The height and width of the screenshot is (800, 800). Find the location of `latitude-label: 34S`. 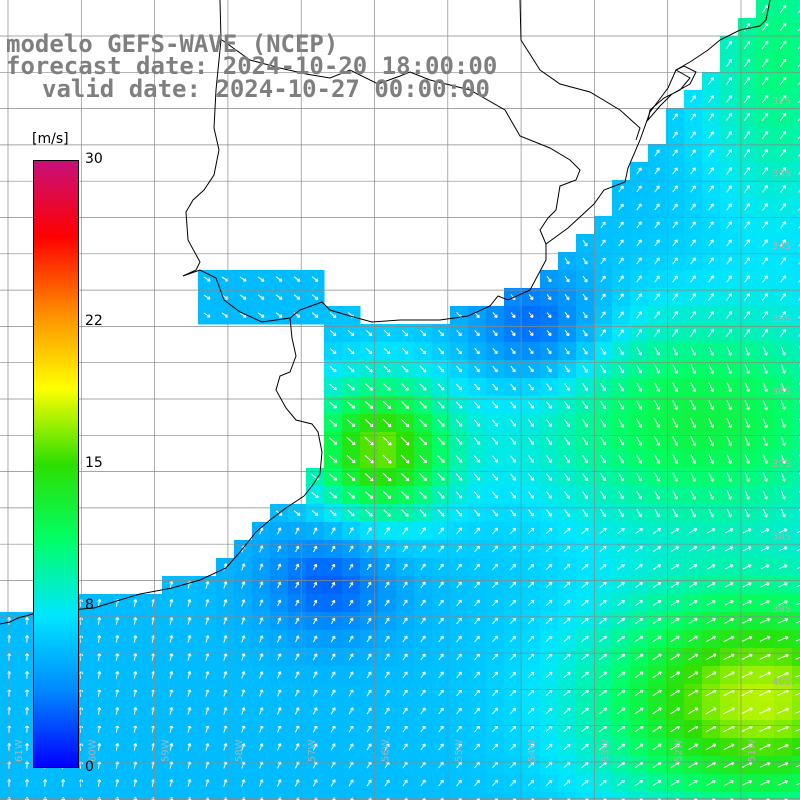

latitude-label: 34S is located at coordinates (781, 246).